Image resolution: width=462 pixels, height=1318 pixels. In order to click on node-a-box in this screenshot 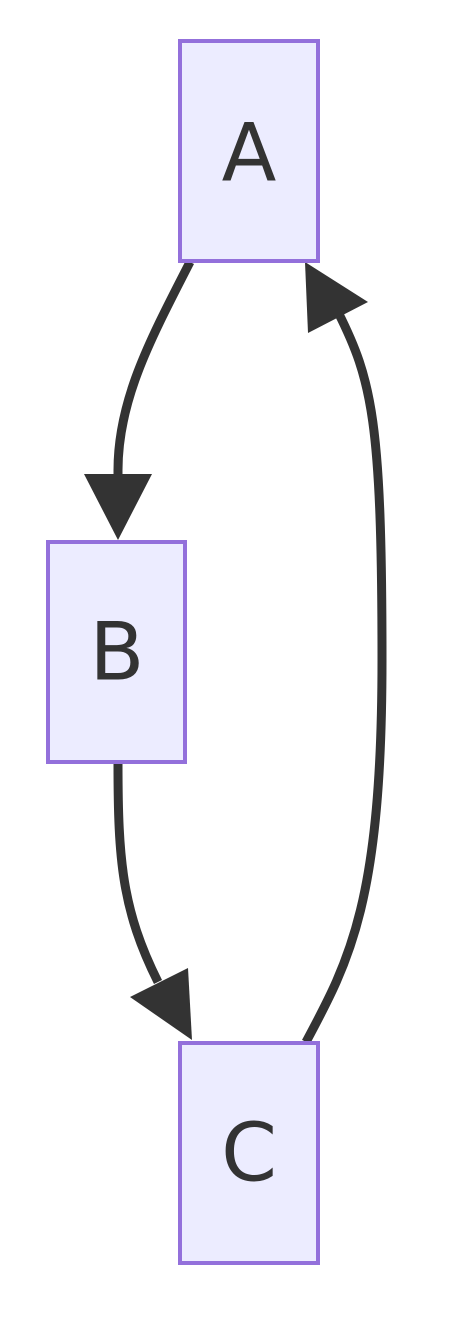, I will do `click(249, 151)`.